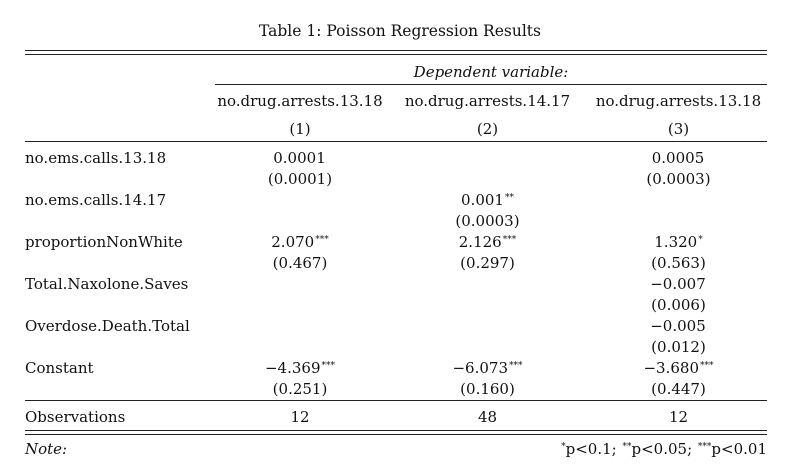 Image resolution: width=800 pixels, height=472 pixels. I want to click on coef-cell: −4.369***, so click(299, 368).